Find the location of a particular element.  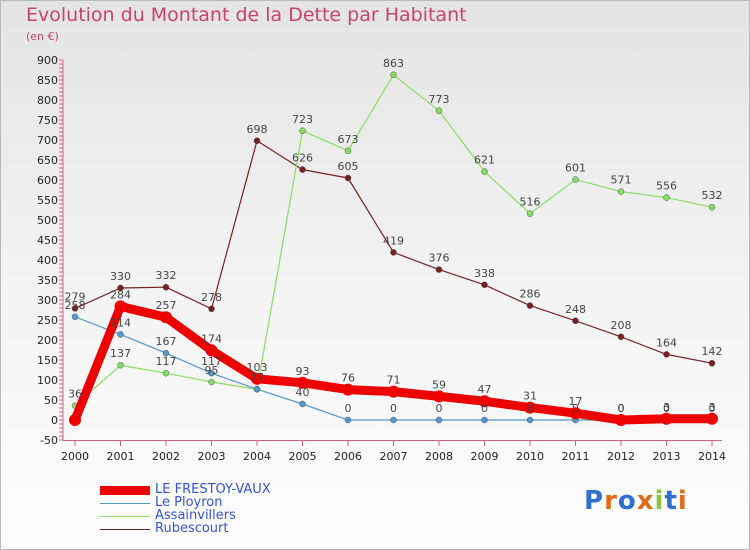

x-tick-label: 2011 is located at coordinates (576, 456).